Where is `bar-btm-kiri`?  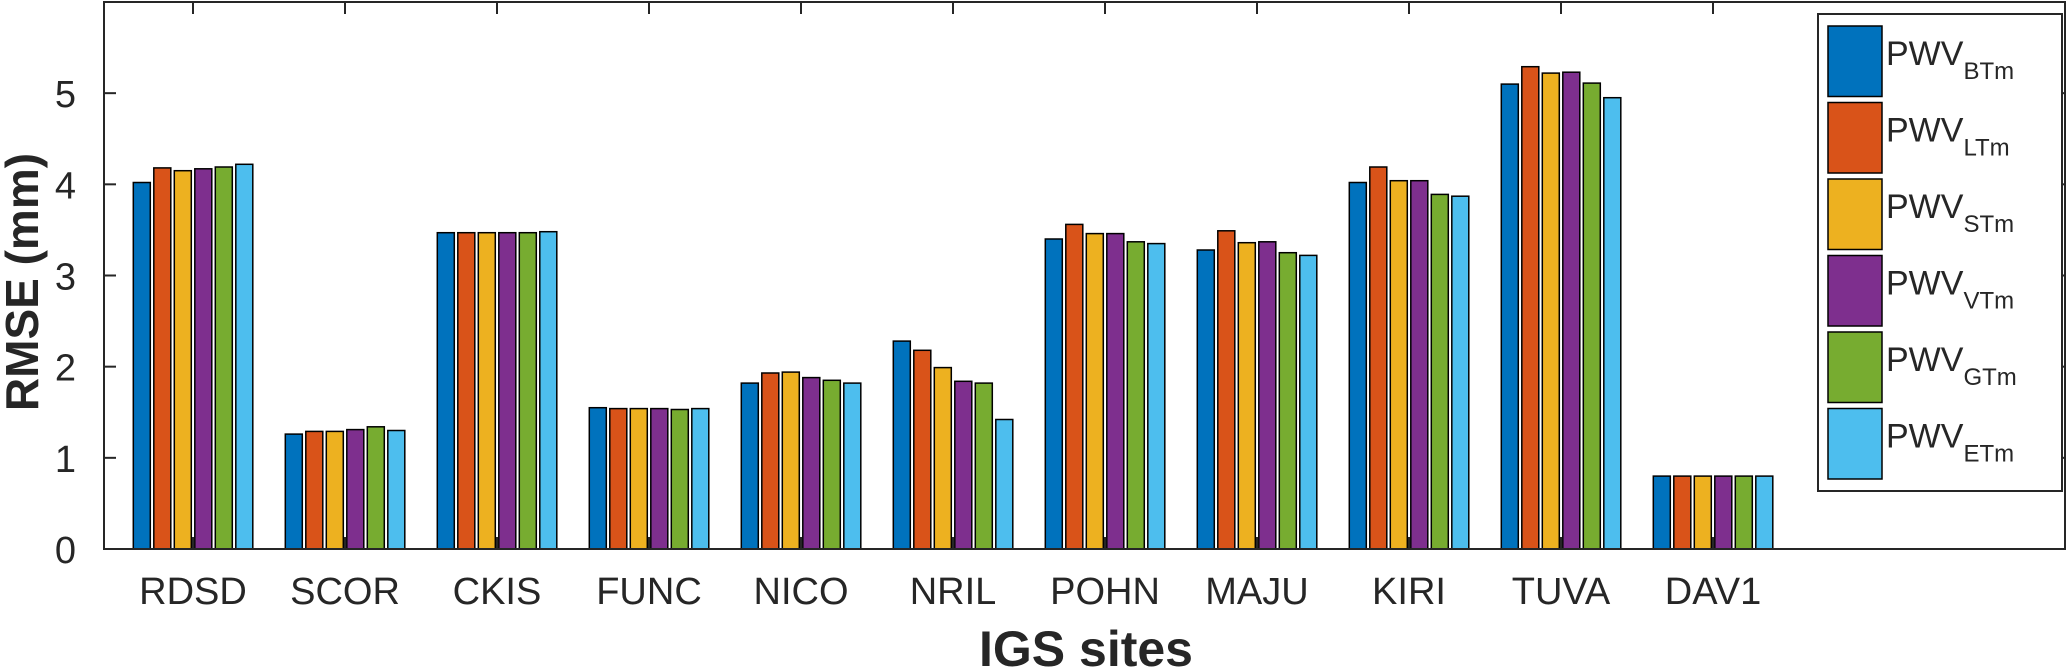
bar-btm-kiri is located at coordinates (1358, 365).